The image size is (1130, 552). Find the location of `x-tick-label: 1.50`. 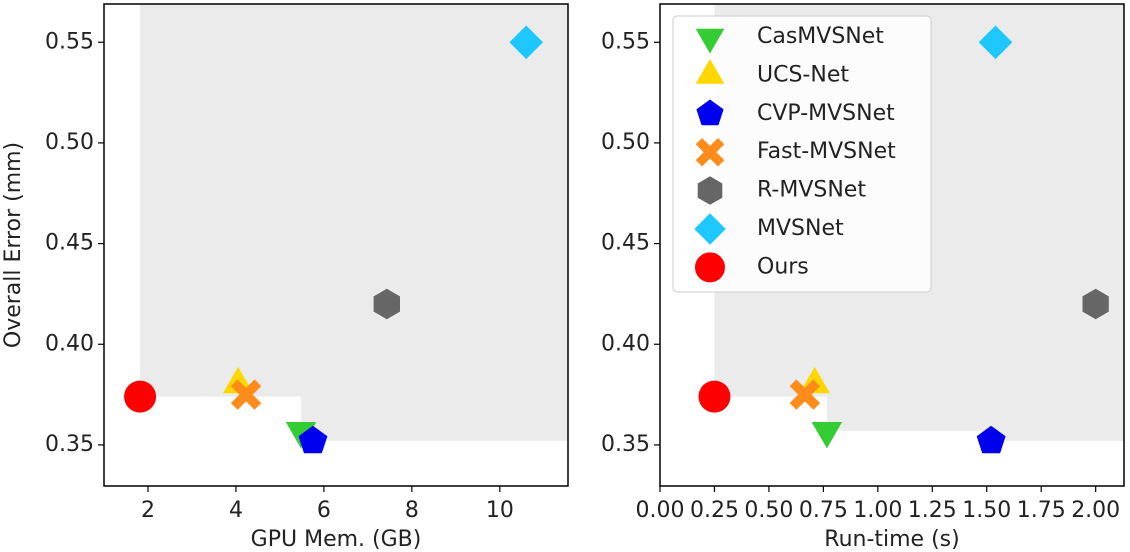

x-tick-label: 1.50 is located at coordinates (986, 510).